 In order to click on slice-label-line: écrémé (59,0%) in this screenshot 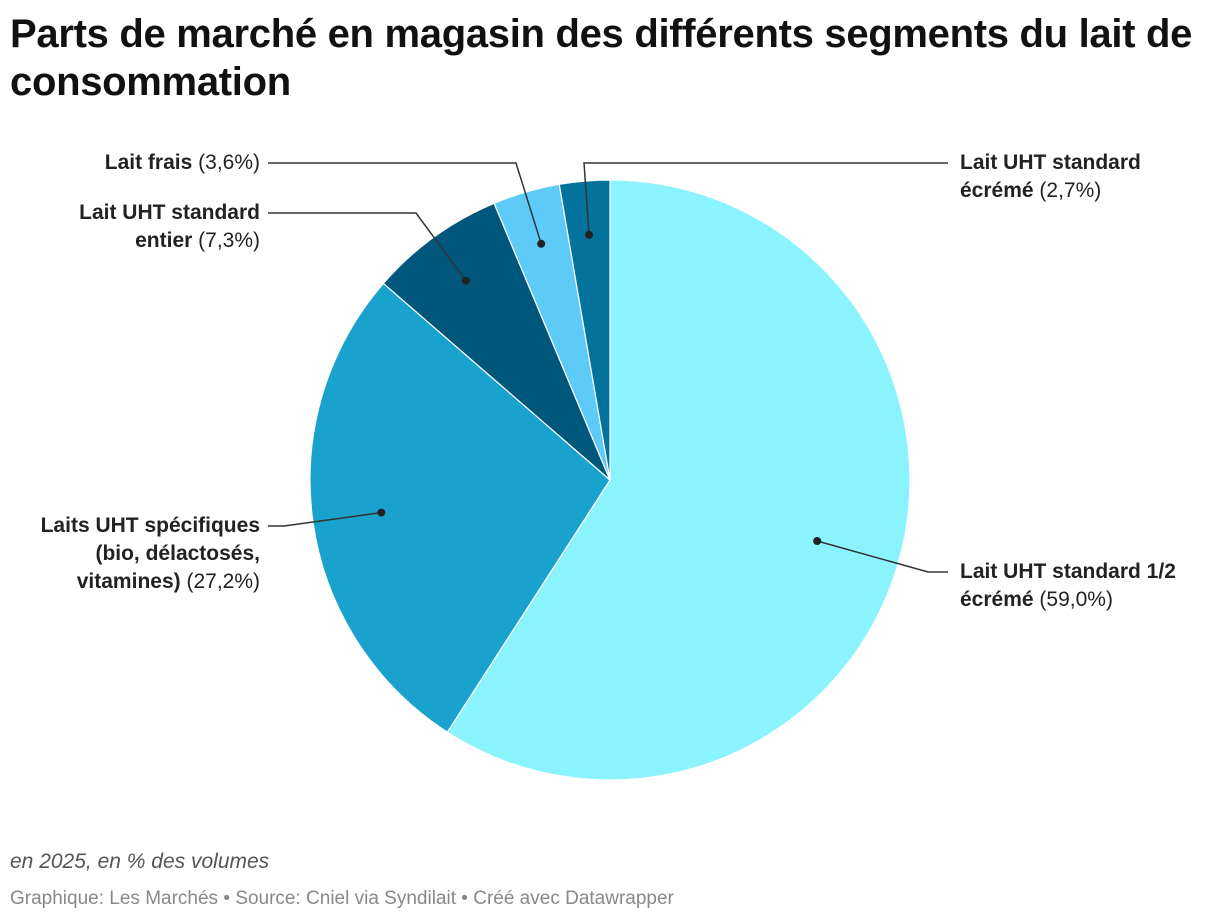, I will do `click(1068, 600)`.